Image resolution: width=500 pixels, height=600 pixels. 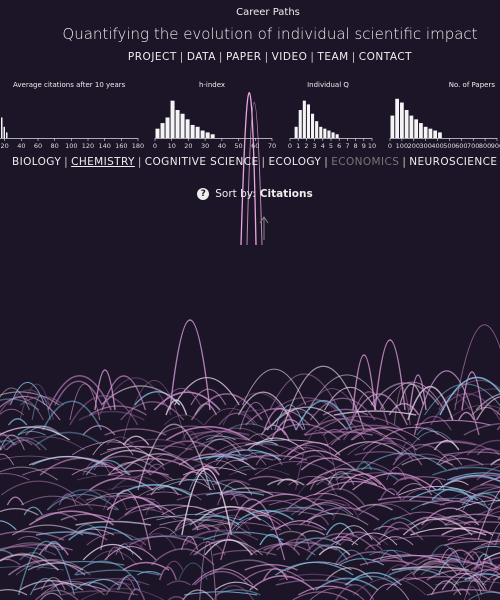 What do you see at coordinates (333, 57) in the screenshot?
I see `nav-link: TEAM` at bounding box center [333, 57].